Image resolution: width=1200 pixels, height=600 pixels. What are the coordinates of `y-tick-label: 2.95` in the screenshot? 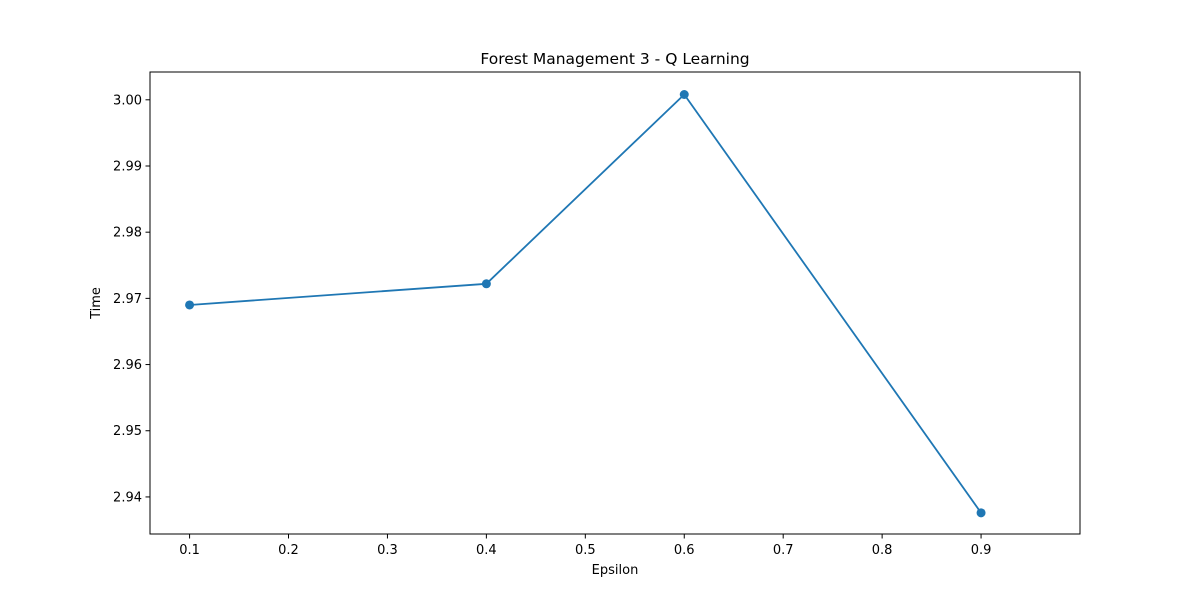 It's located at (127, 431).